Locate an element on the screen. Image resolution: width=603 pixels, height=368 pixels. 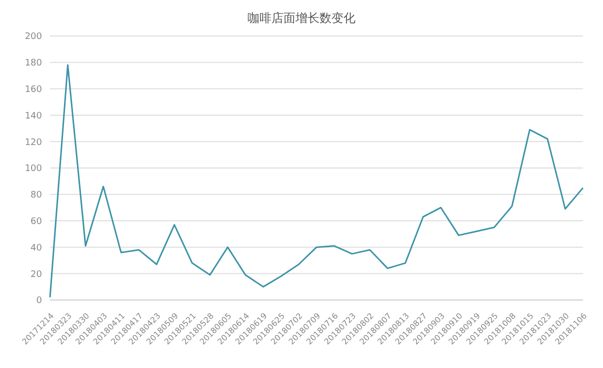
y-tick-label: 60 is located at coordinates (36, 221).